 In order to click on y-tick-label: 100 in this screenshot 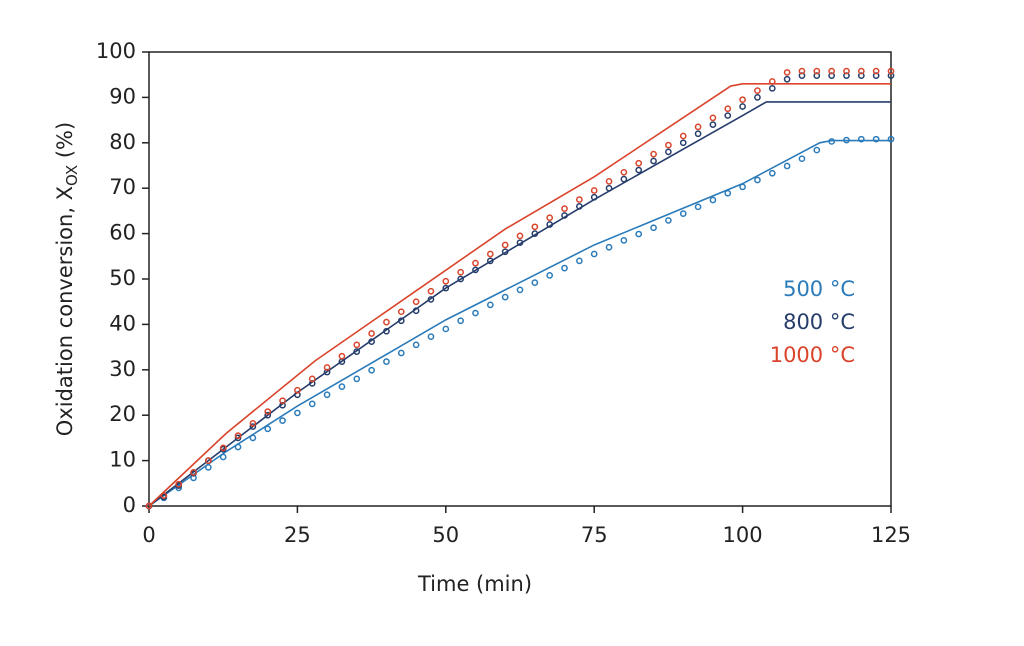, I will do `click(116, 51)`.